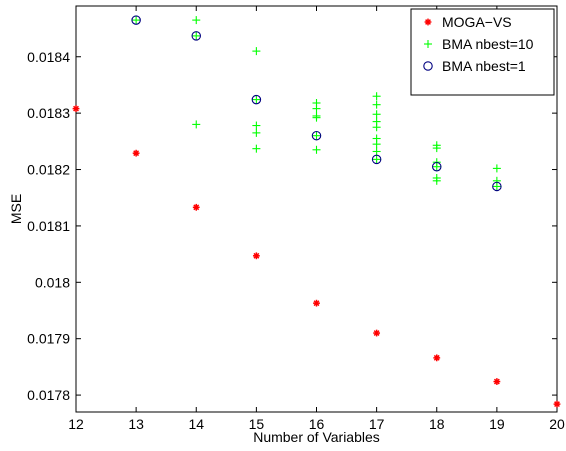  I want to click on x-tick-label: 14, so click(196, 424).